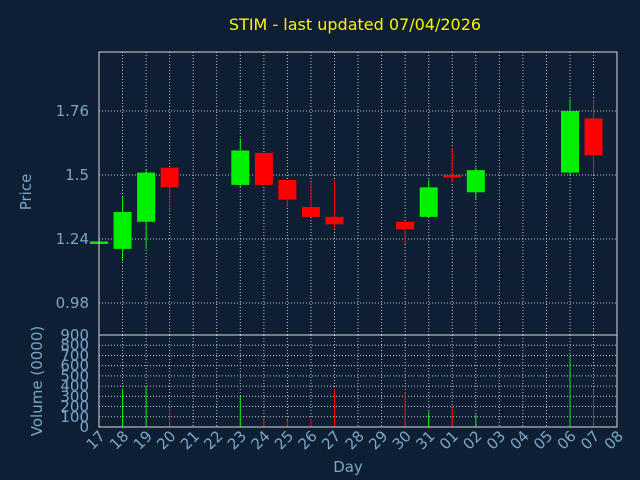 The height and width of the screenshot is (480, 640). I want to click on volume-tick-label: 800, so click(74, 345).